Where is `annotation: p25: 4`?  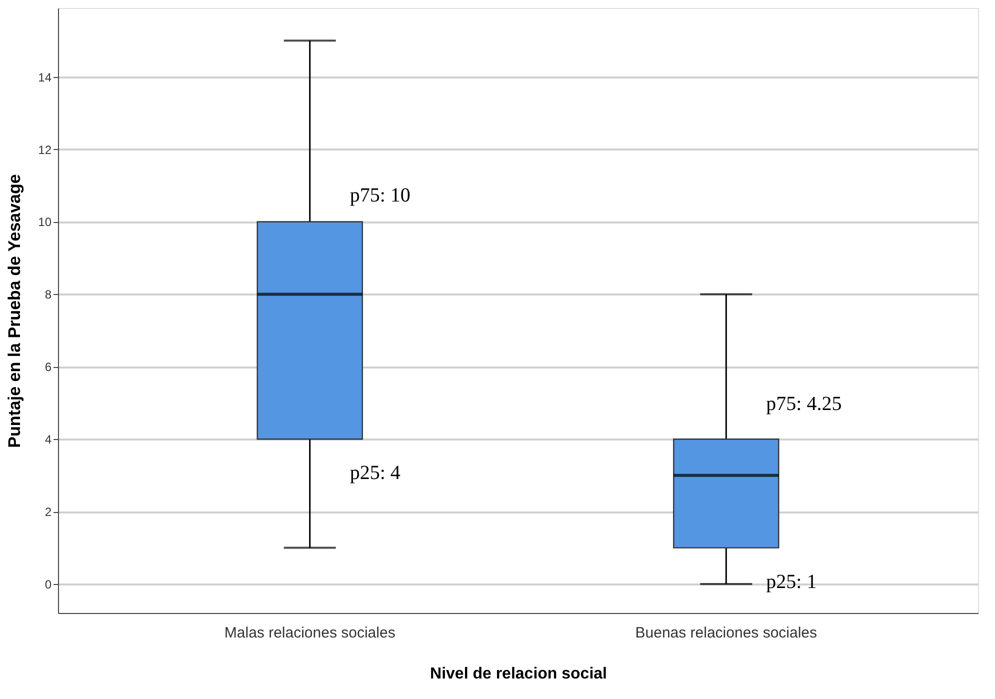 annotation: p25: 4 is located at coordinates (375, 473).